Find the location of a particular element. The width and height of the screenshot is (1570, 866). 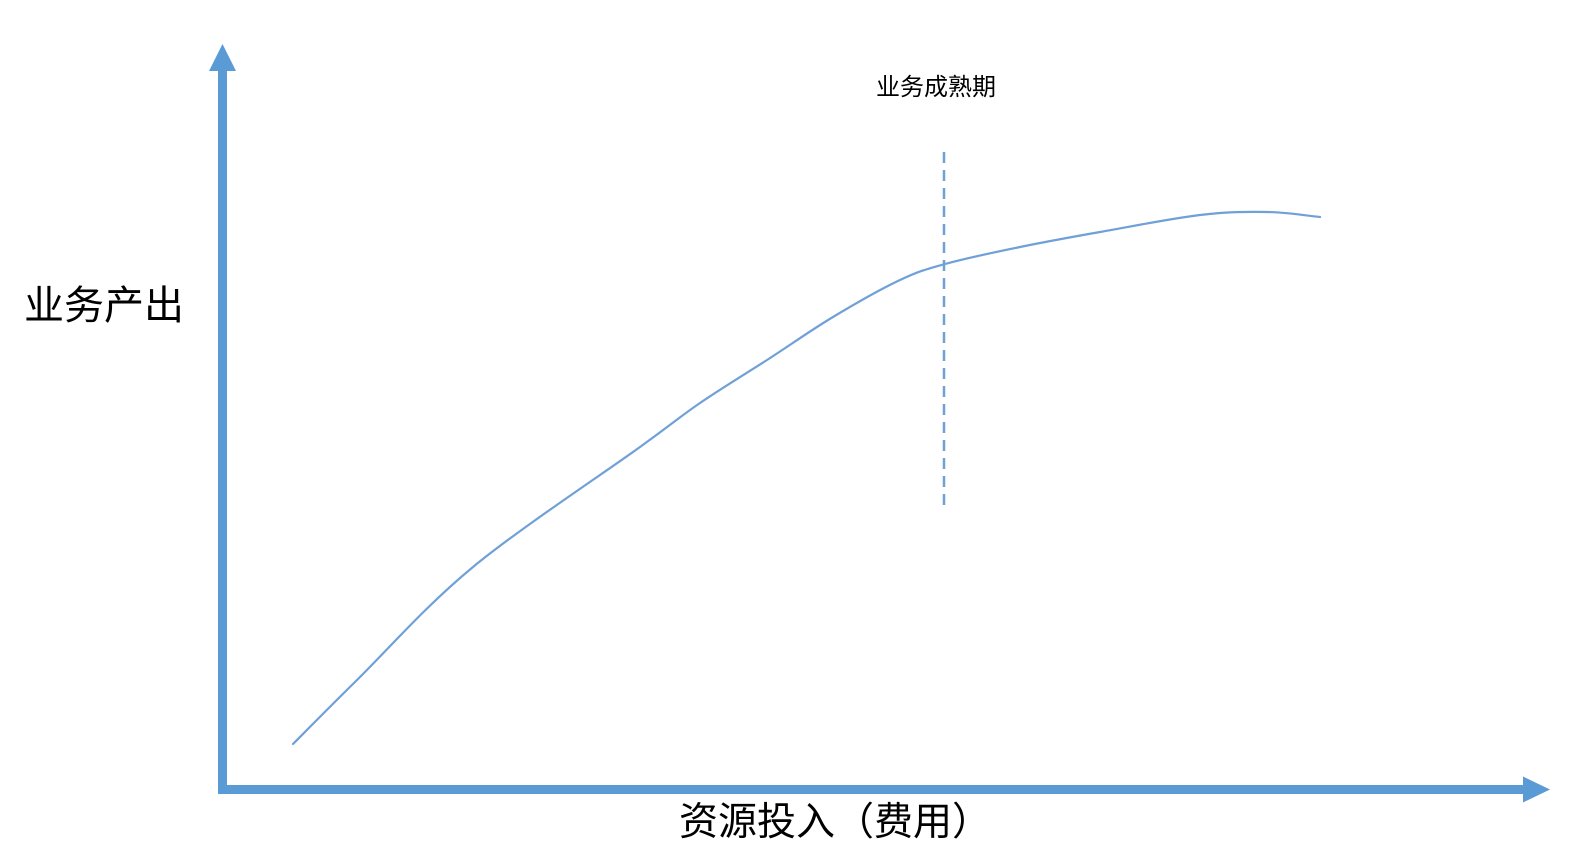

maturity-annotation-label: 业务成熟期 is located at coordinates (936, 87).